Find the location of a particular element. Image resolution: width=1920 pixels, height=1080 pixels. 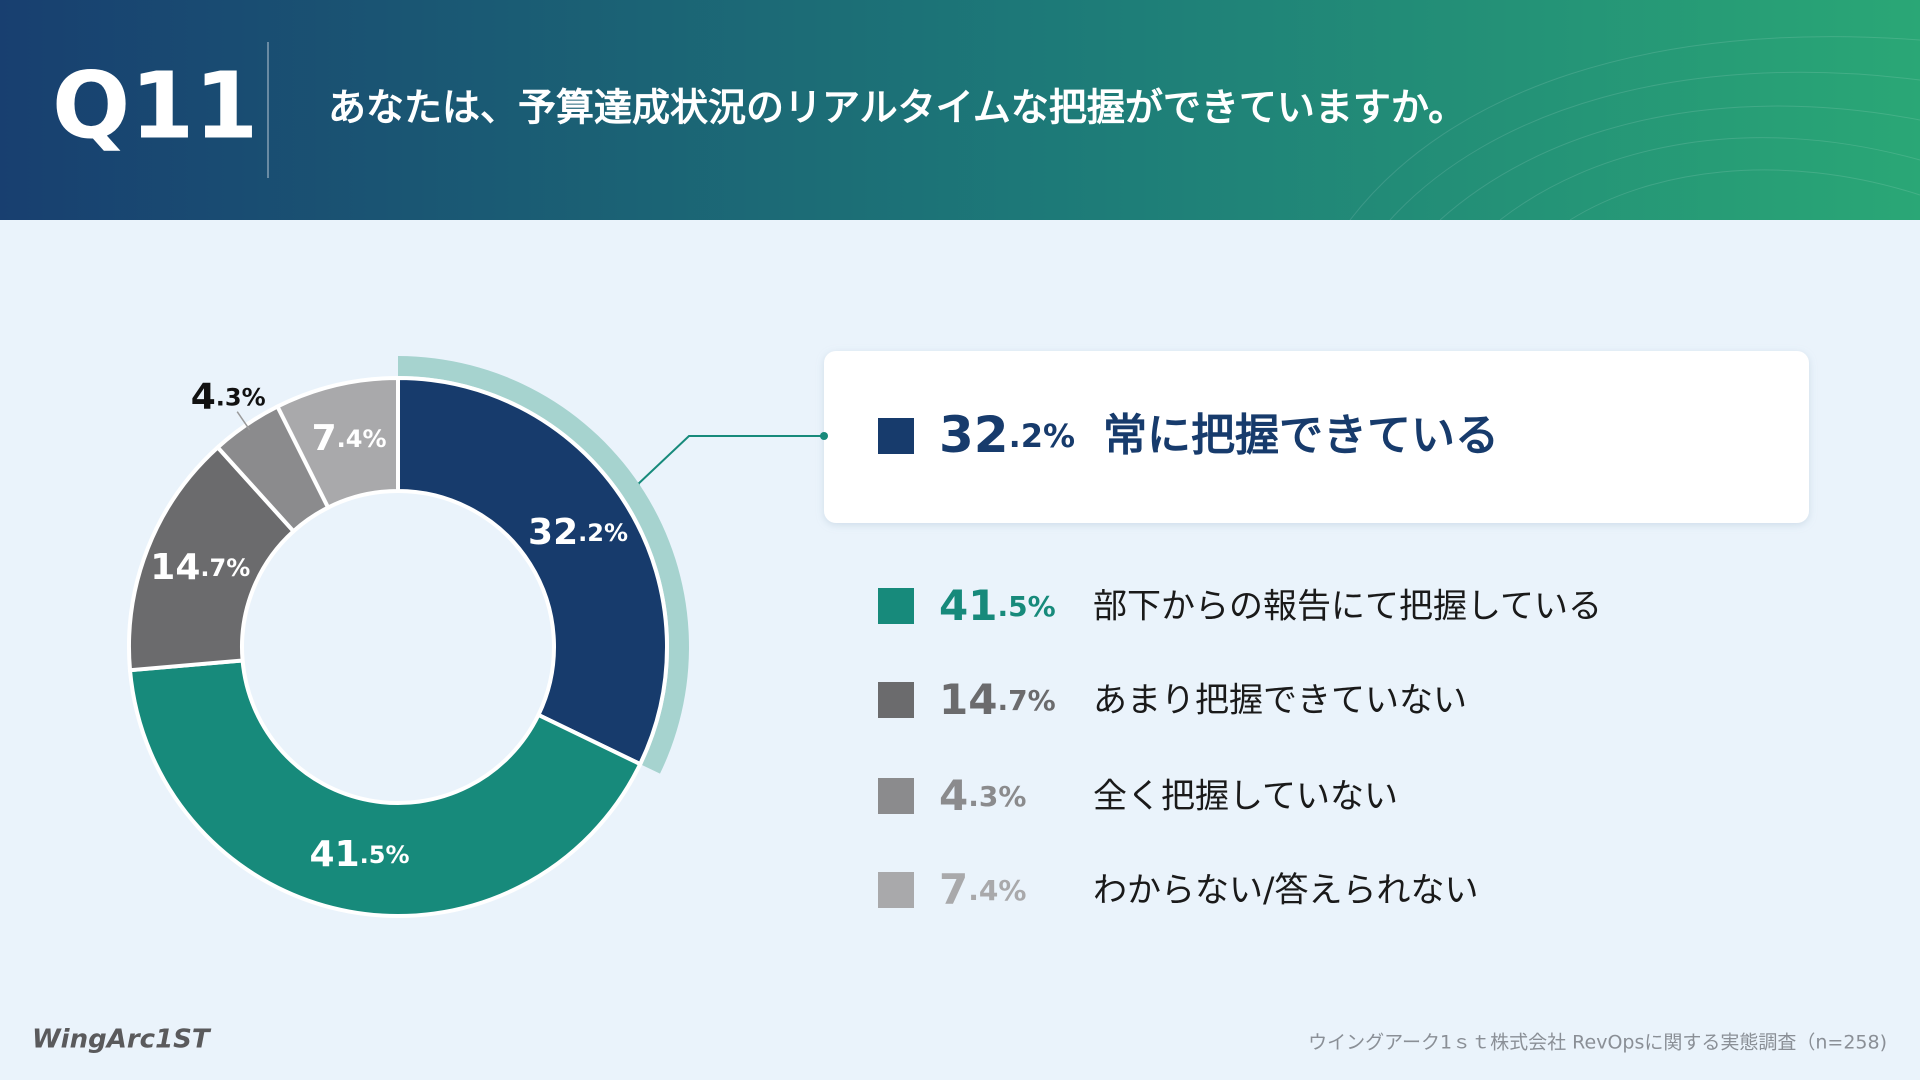

donut-value-label: 7.4% is located at coordinates (349, 438).